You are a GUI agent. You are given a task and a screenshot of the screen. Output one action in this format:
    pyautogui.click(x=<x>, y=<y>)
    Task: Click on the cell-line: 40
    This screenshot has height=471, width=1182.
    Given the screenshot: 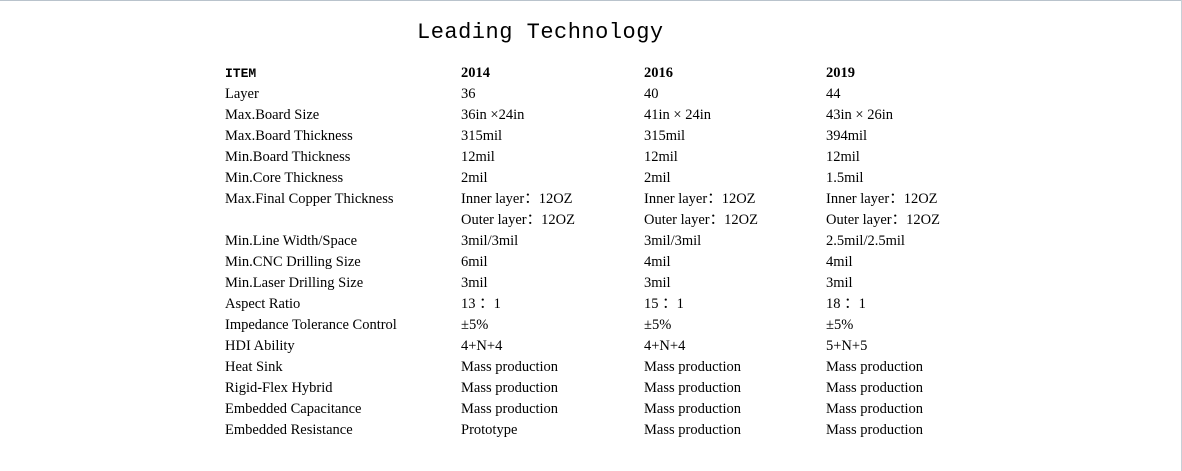 What is the action you would take?
    pyautogui.click(x=651, y=94)
    